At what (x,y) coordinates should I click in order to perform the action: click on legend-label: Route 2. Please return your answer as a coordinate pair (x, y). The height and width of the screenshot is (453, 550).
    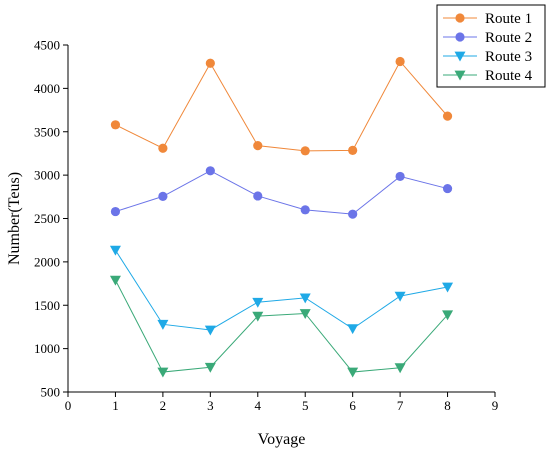
    Looking at the image, I should click on (508, 38).